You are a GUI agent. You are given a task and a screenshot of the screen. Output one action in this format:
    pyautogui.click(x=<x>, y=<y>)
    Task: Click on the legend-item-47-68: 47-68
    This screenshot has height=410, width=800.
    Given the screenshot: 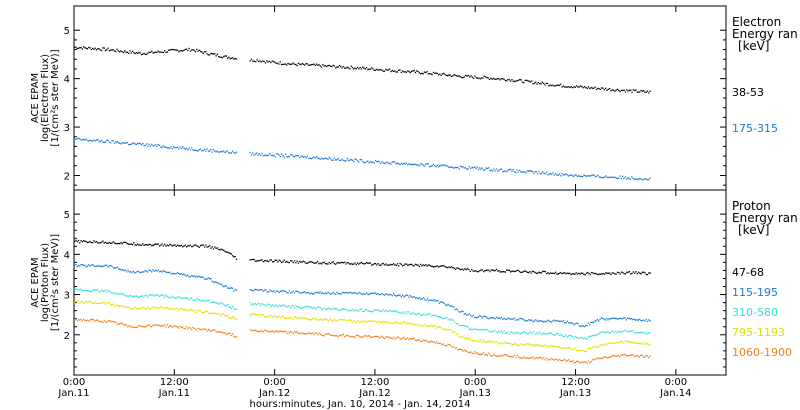 What is the action you would take?
    pyautogui.click(x=748, y=272)
    